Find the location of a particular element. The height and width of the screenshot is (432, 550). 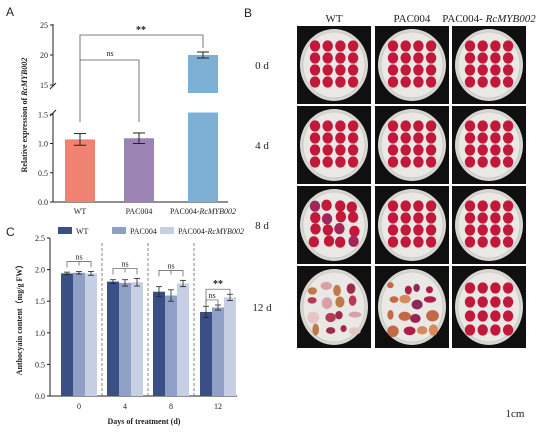

column-header-2: PAC004- RcMYB002 is located at coordinates (489, 19).